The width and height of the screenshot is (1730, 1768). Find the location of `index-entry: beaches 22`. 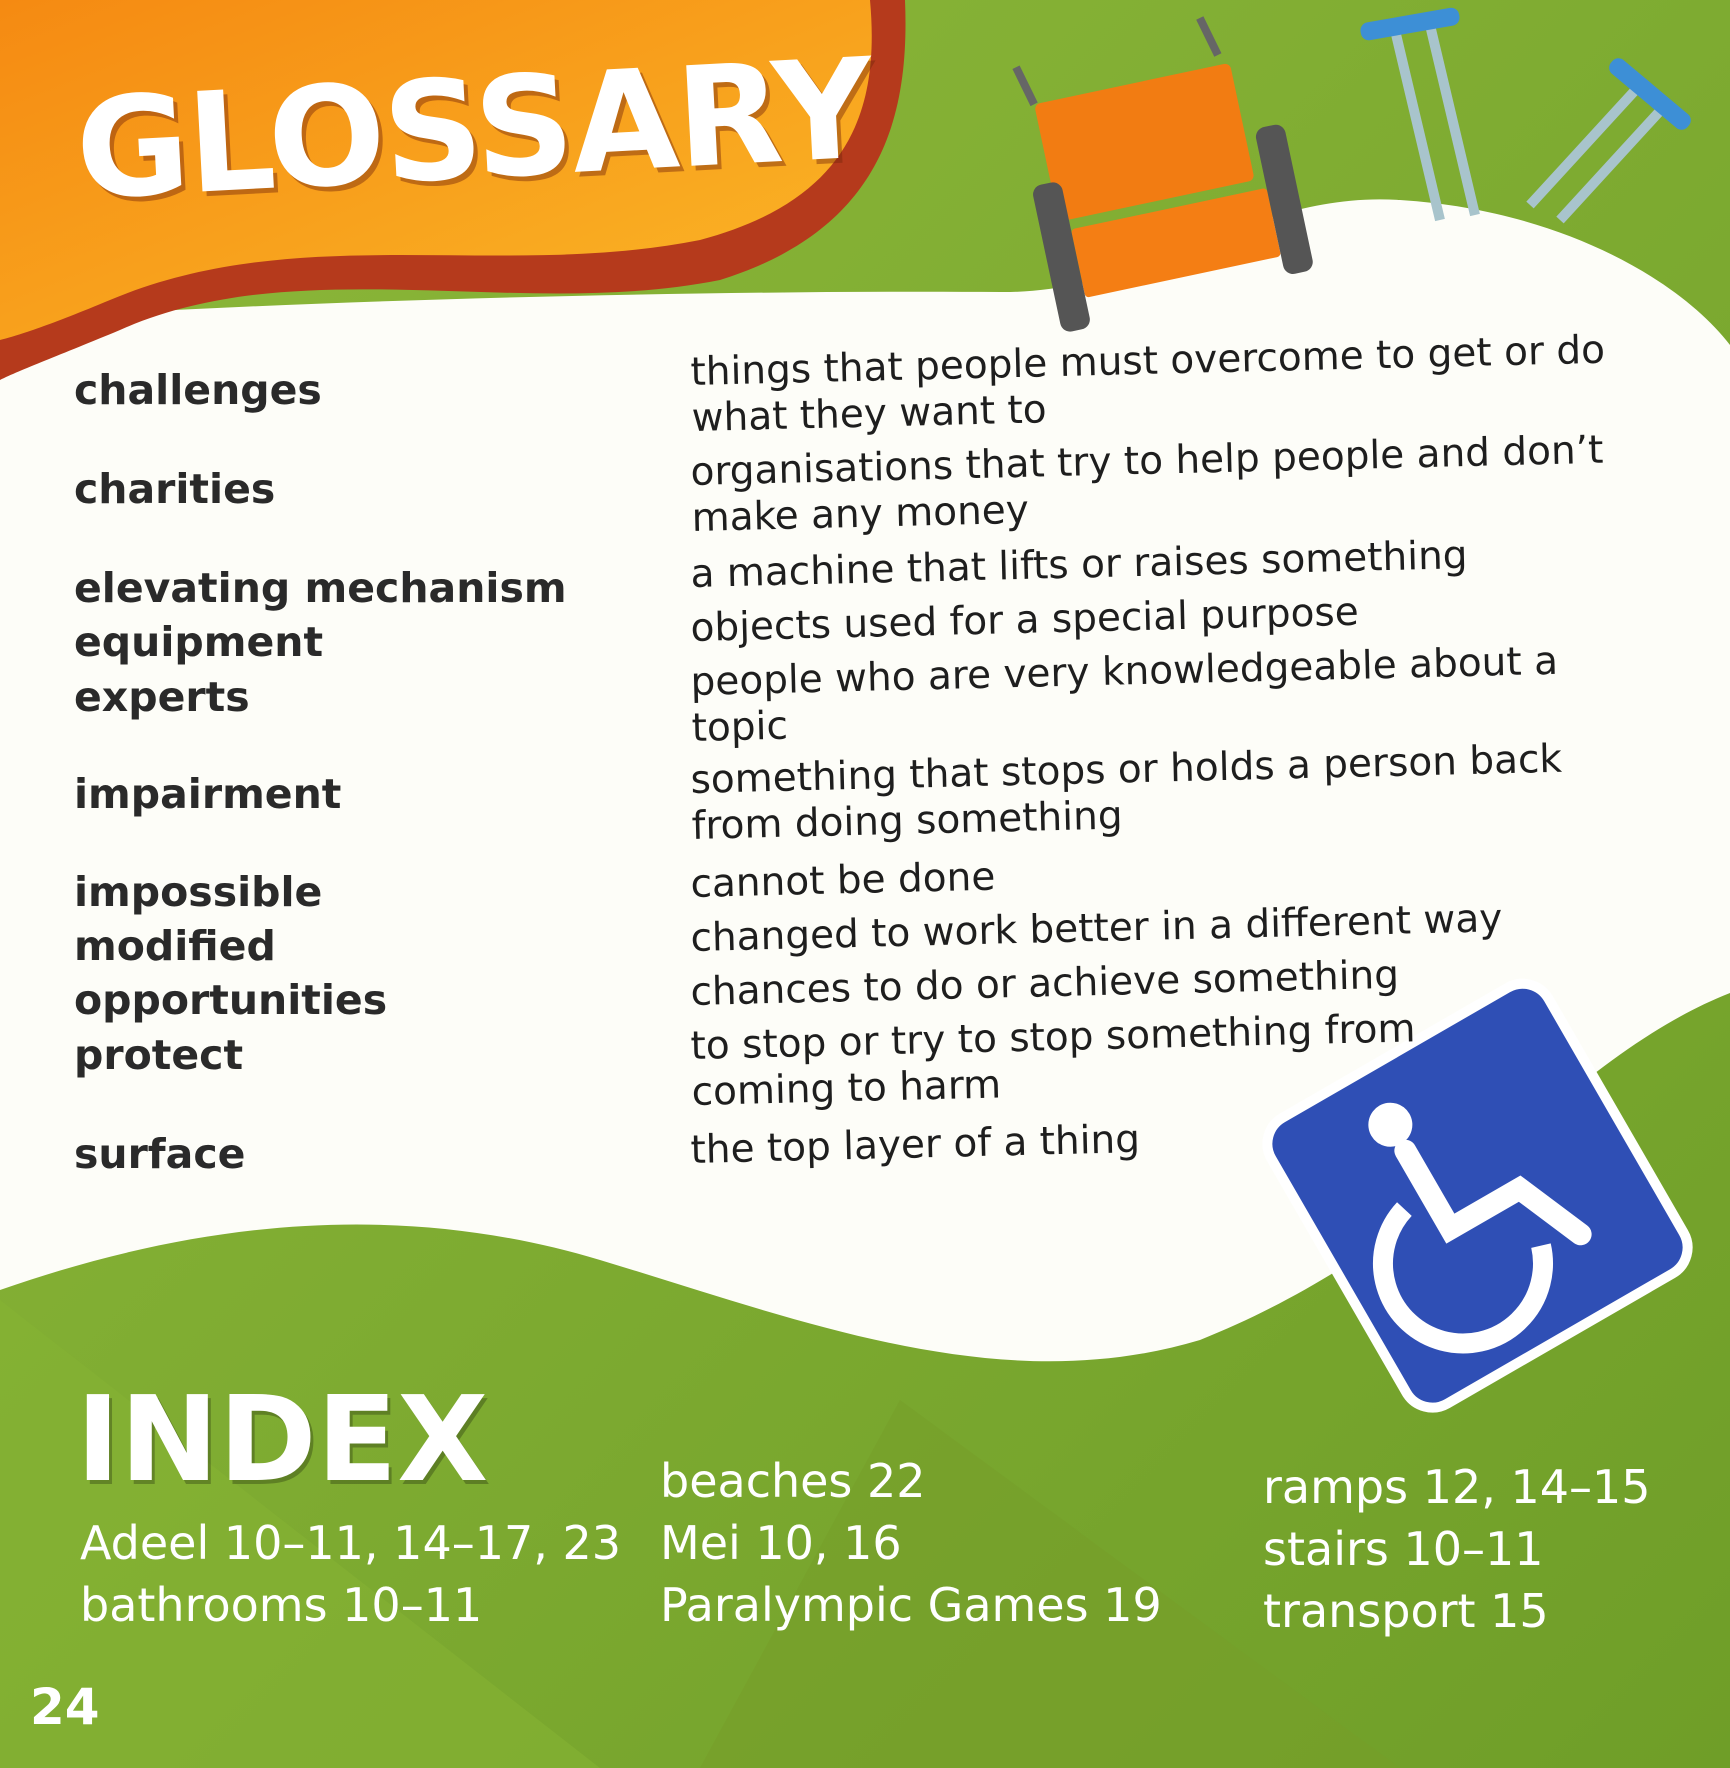

index-entry: beaches 22 is located at coordinates (793, 1481).